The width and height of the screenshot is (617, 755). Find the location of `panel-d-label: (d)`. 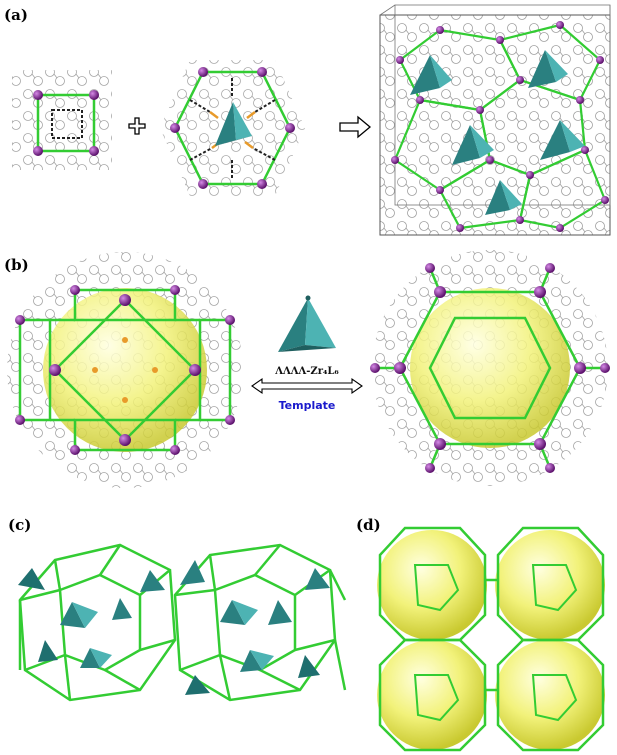

panel-d-label: (d) is located at coordinates (368, 525).